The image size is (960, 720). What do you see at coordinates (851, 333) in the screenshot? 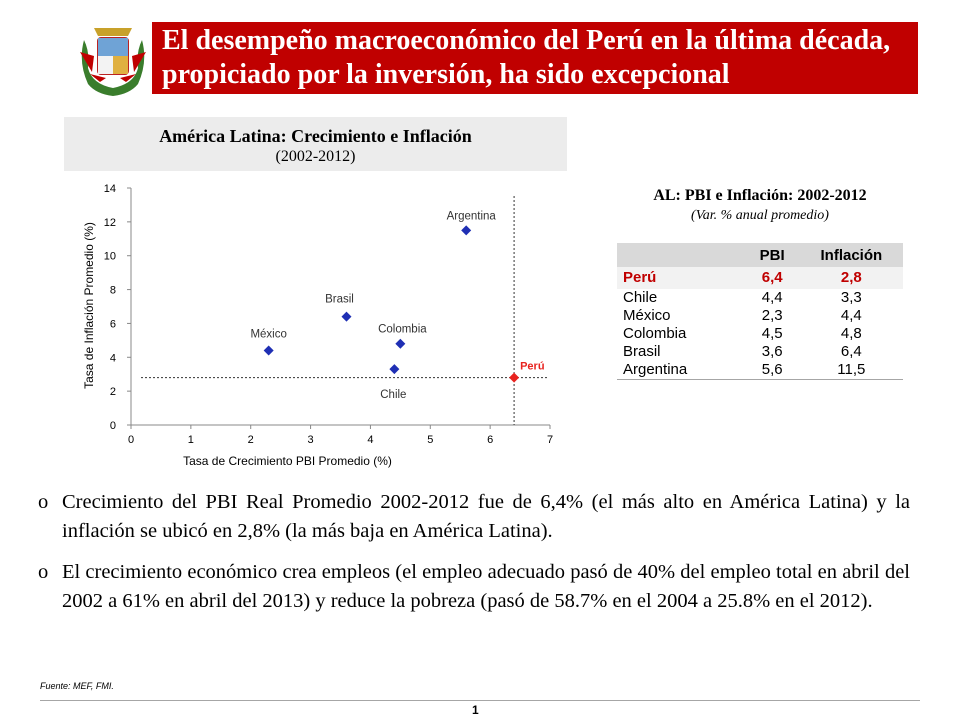
I see `table-cell: 4,8` at bounding box center [851, 333].